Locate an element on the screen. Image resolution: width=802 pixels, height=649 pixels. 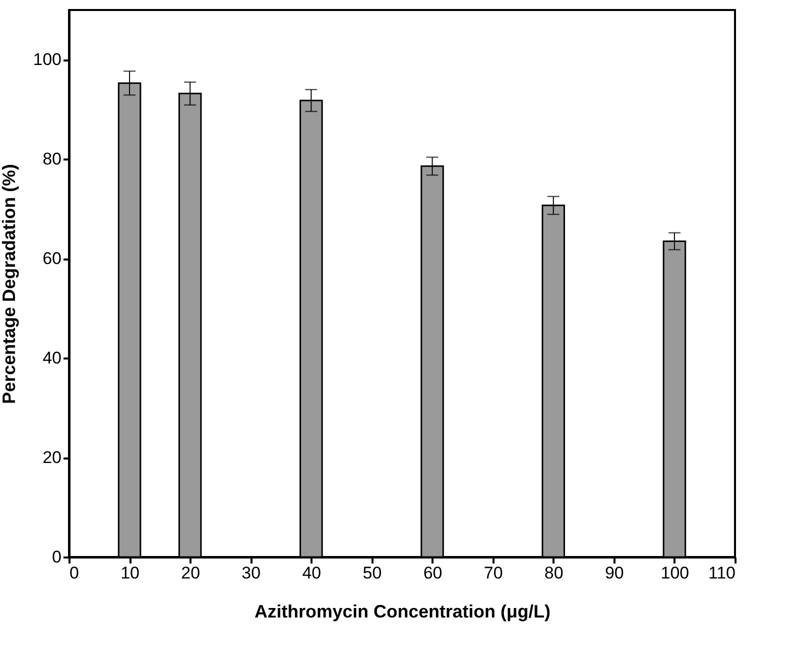
x-tick-label: 110 is located at coordinates (722, 573).